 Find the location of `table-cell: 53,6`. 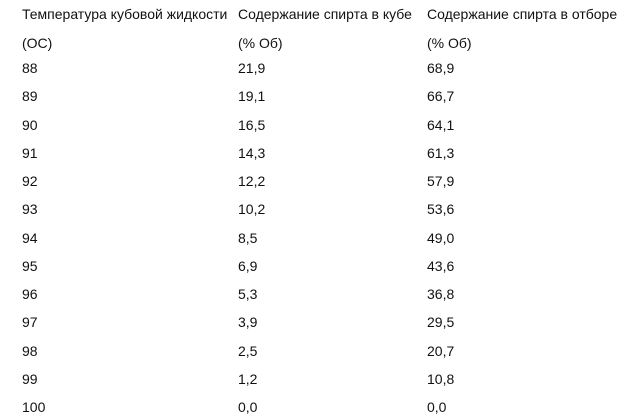

table-cell: 53,6 is located at coordinates (441, 209).